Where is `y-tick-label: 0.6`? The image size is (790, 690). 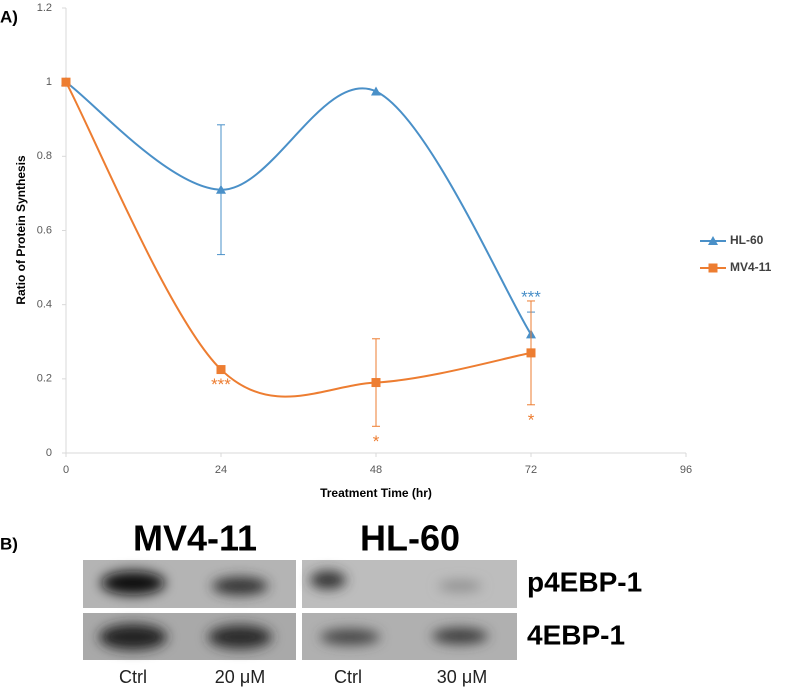 y-tick-label: 0.6 is located at coordinates (44, 230).